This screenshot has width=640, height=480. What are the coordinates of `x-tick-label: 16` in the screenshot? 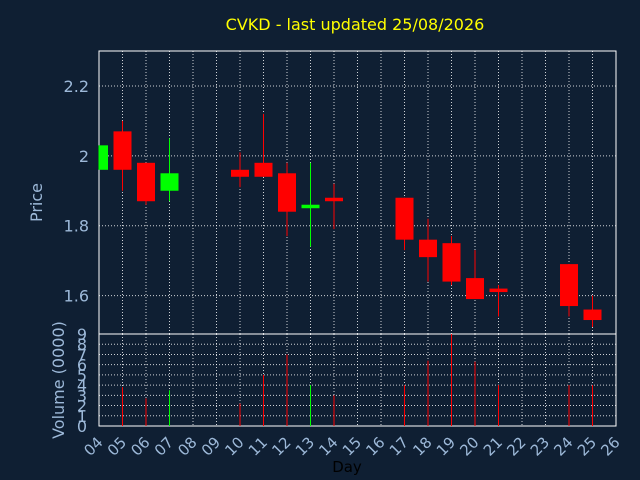 It's located at (375, 446).